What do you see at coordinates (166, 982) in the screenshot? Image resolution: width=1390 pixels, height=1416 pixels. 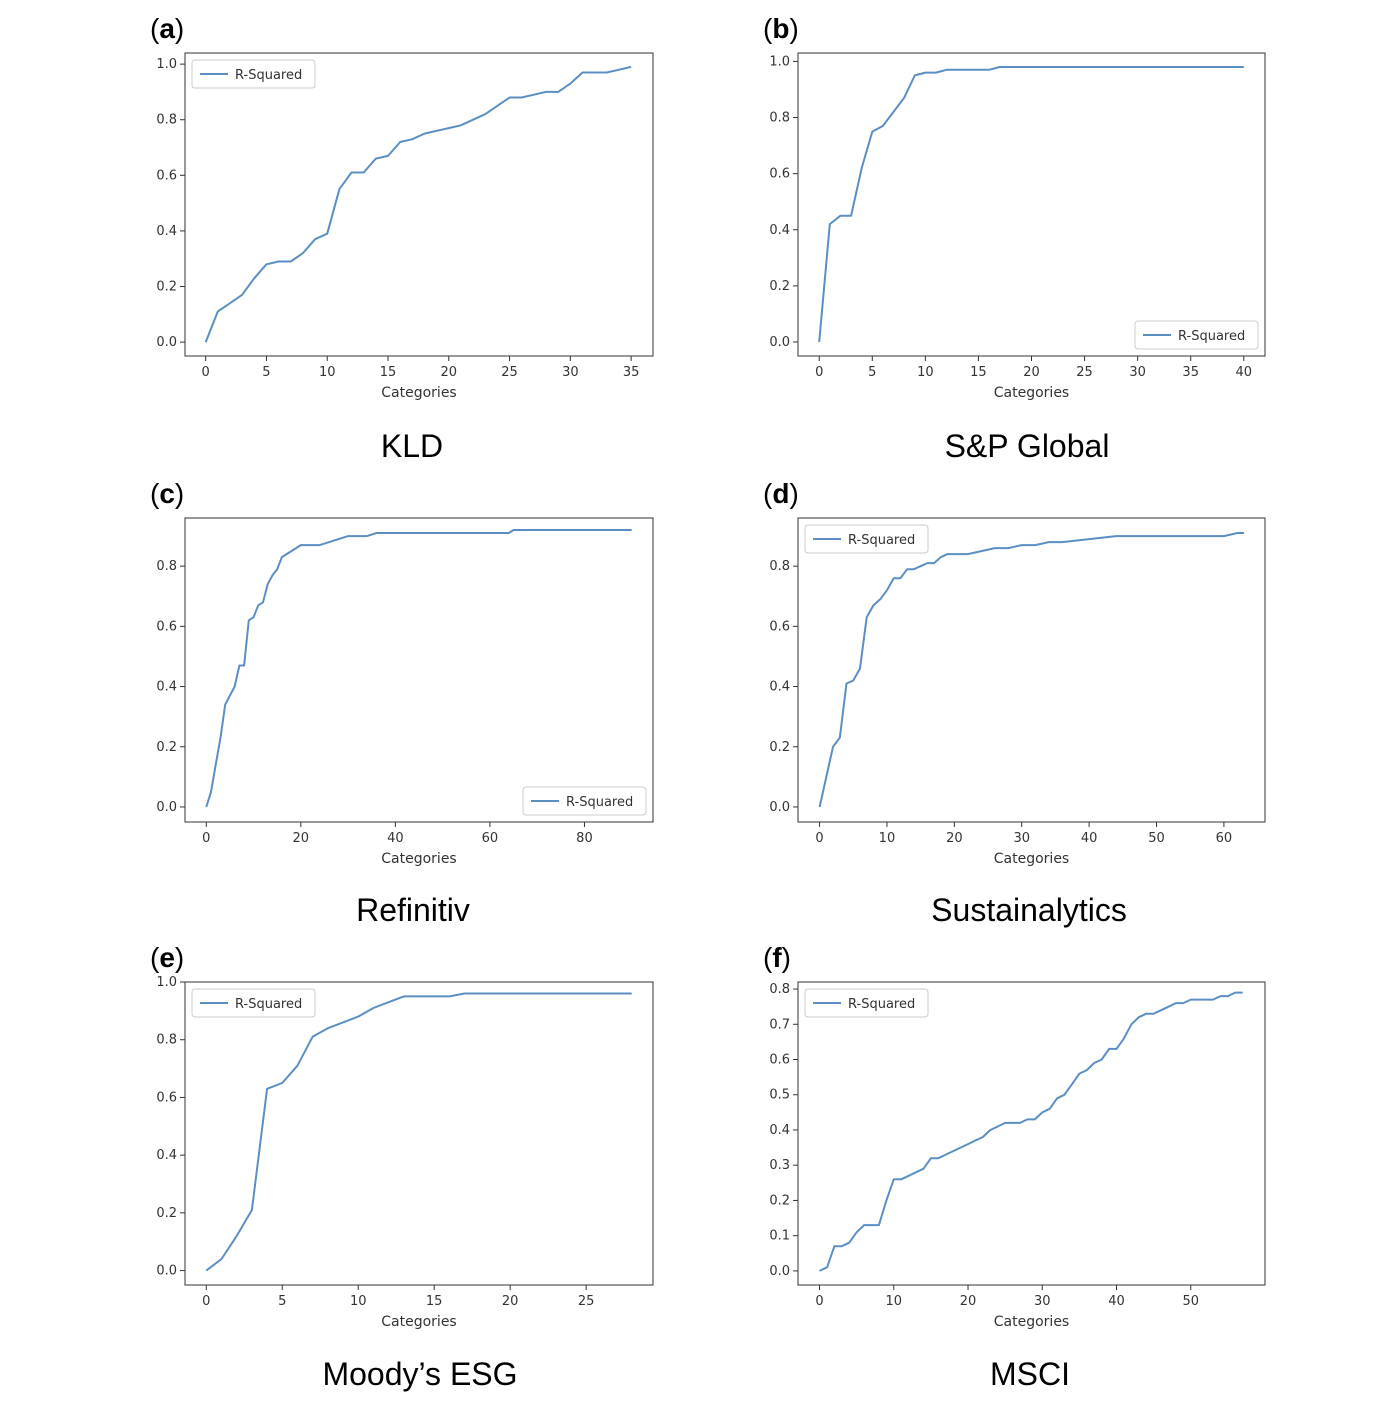 I see `y-tick-label: 1.0` at bounding box center [166, 982].